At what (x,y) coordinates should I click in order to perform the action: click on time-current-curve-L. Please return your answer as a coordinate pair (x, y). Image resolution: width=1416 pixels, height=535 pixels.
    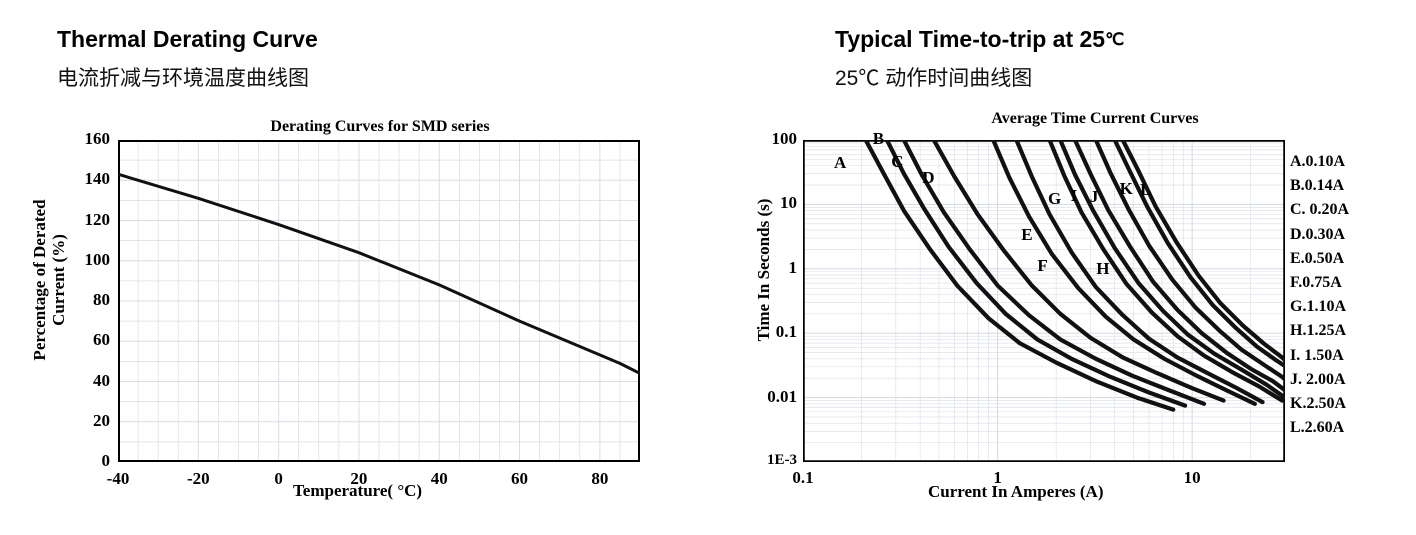
    Looking at the image, I should click on (1202, 251).